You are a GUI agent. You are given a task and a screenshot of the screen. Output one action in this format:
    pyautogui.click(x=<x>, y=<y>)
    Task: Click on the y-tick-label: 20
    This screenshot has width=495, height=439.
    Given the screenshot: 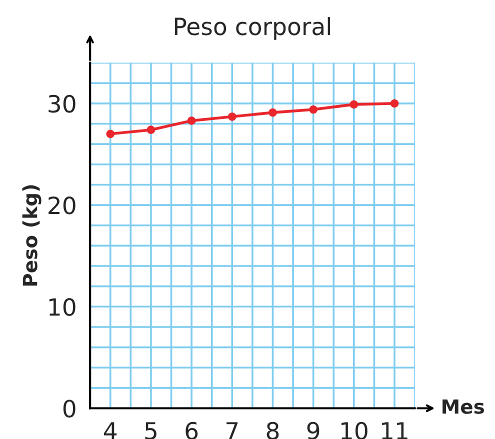 What is the action you would take?
    pyautogui.click(x=62, y=205)
    